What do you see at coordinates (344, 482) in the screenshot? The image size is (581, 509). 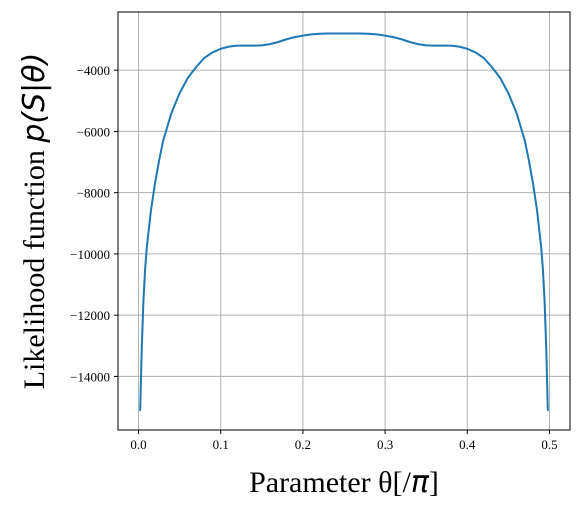 I see `x-axis-label: Parameter θ[/π]` at bounding box center [344, 482].